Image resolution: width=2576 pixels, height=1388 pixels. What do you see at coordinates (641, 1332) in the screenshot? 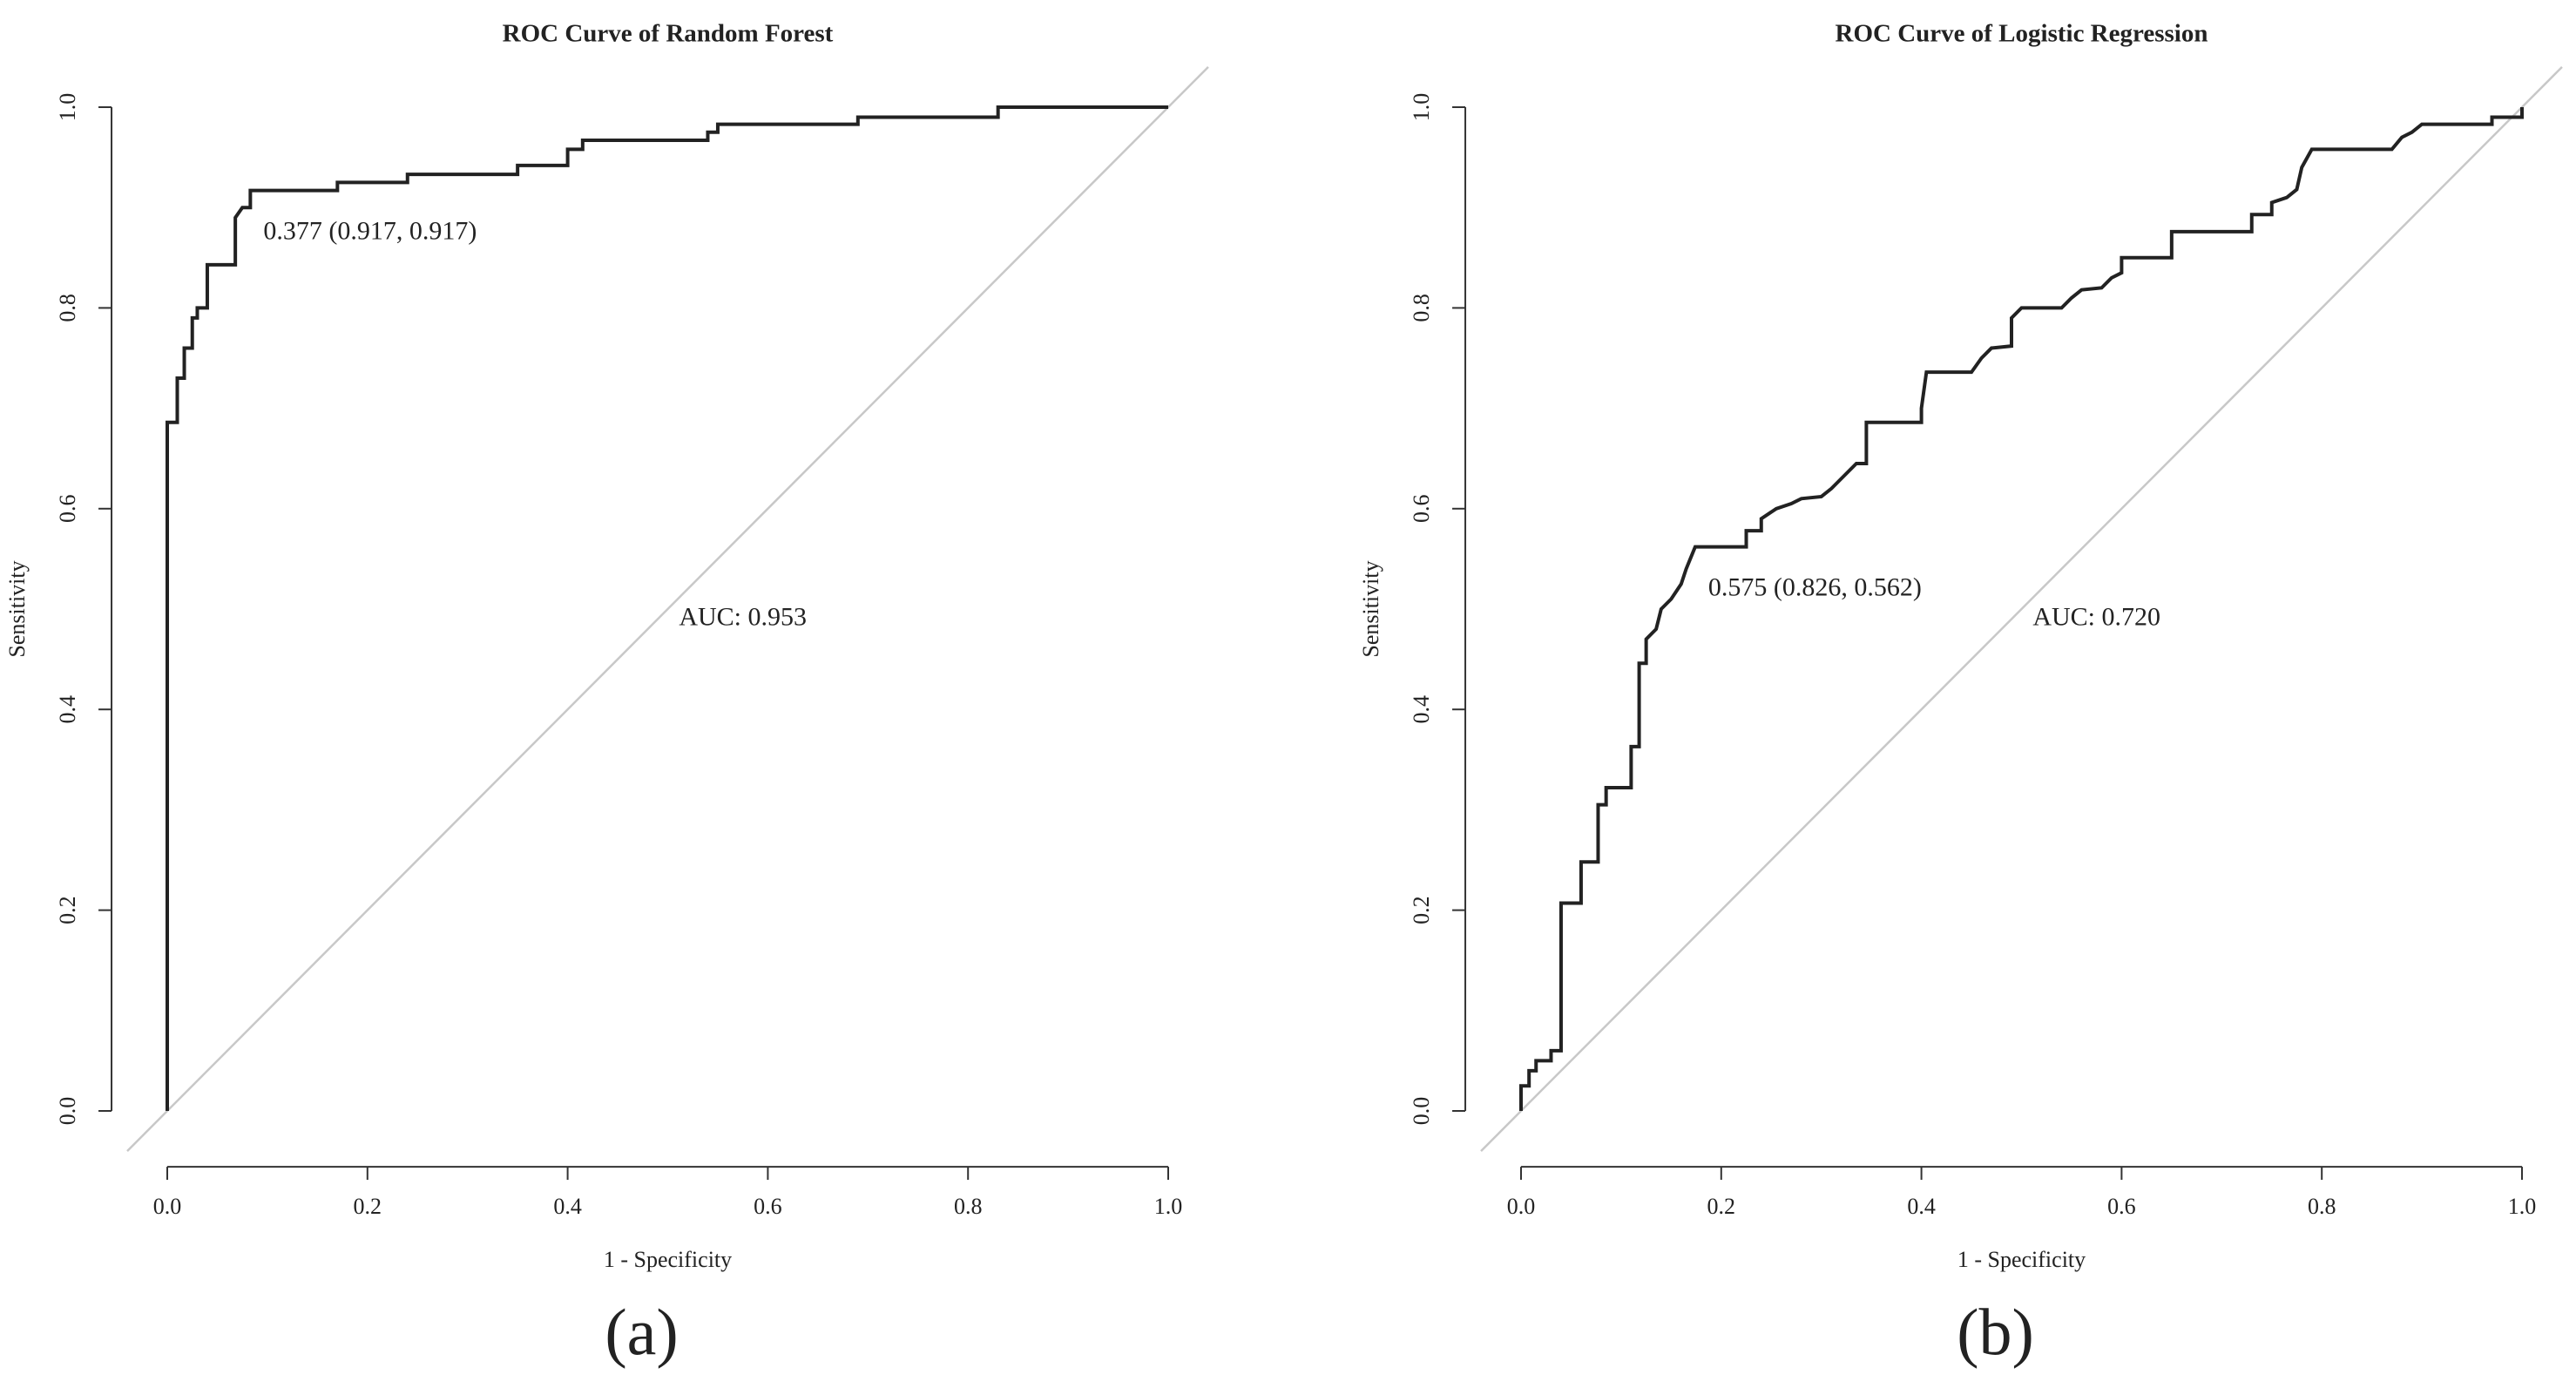
I see `panel-label: (a)` at bounding box center [641, 1332].